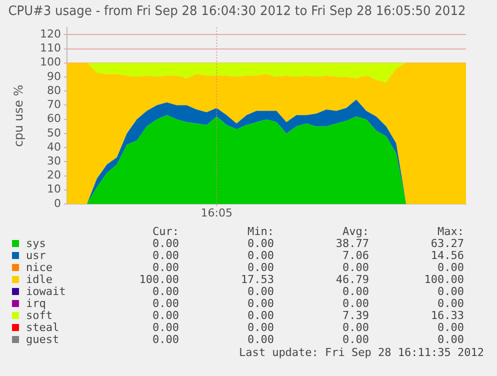  What do you see at coordinates (351, 243) in the screenshot?
I see `text: 38.77` at bounding box center [351, 243].